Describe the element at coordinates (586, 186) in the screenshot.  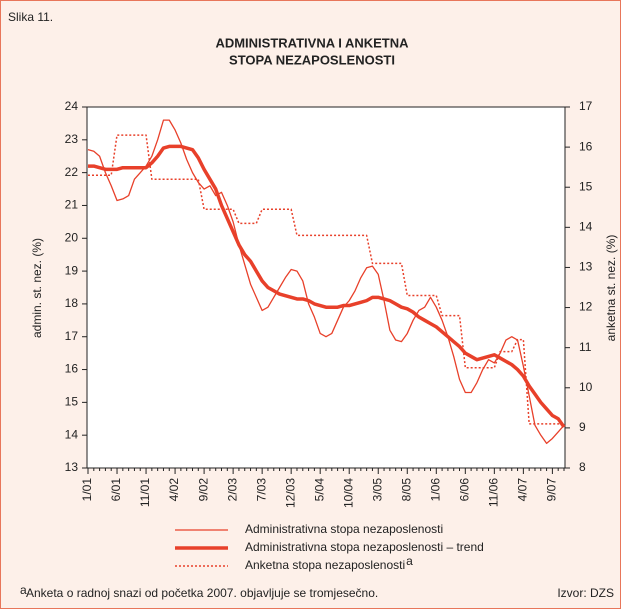
I see `y2-tick-label: 15` at that location.